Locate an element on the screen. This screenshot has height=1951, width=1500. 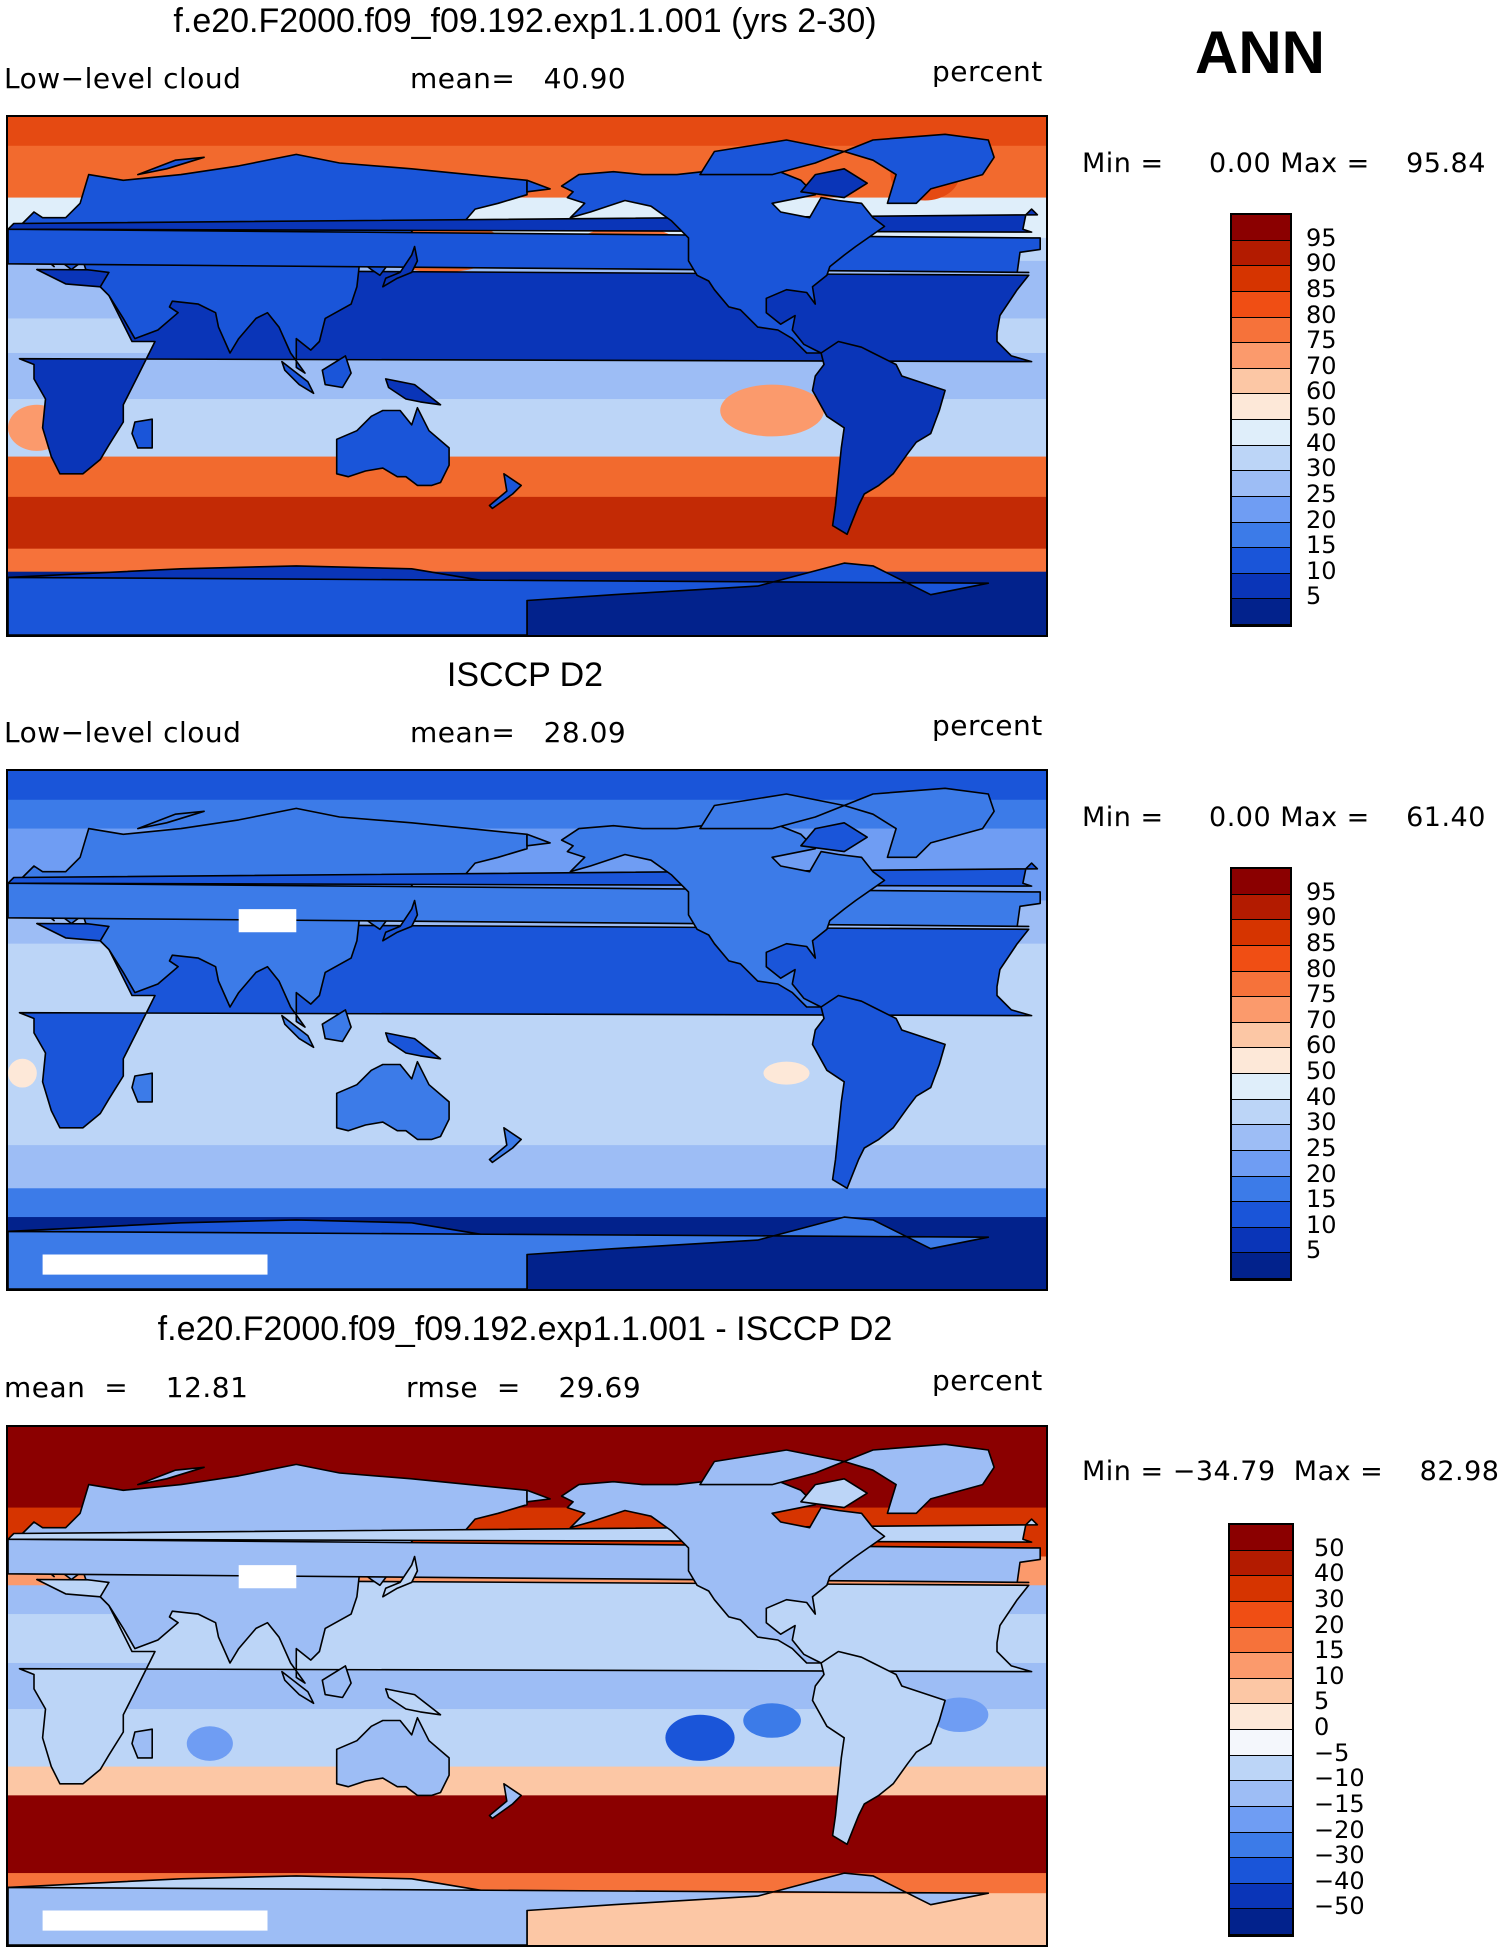
colorbar-label: 80 is located at coordinates (1321, 968).